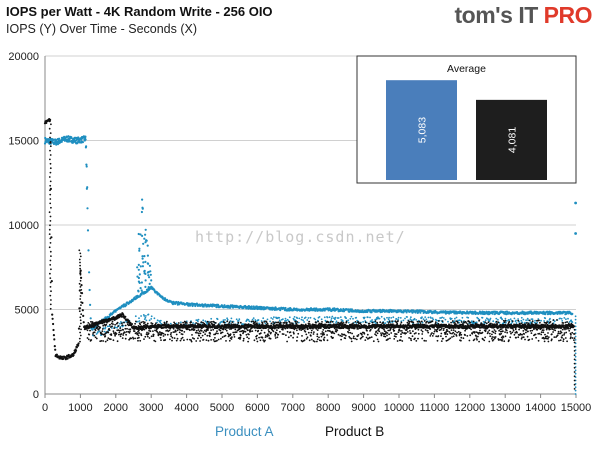 Image resolution: width=600 pixels, height=450 pixels. Describe the element at coordinates (575, 326) in the screenshot. I see `product-a-end-drop-point` at that location.